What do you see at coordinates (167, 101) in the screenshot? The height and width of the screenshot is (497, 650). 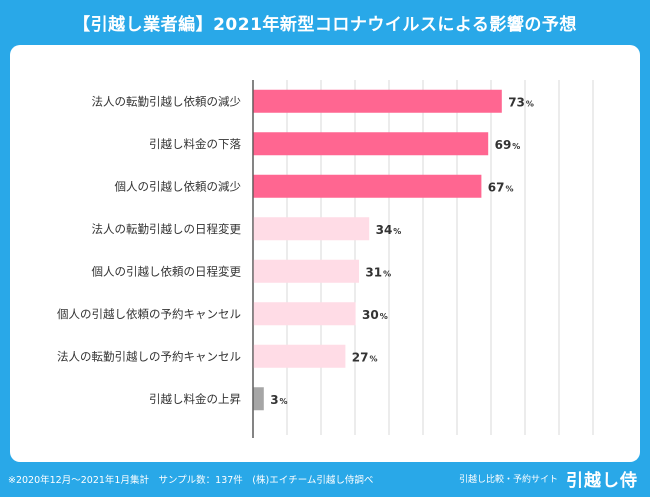 I see `category-label: 法人の転勤引越し依頼の減少` at bounding box center [167, 101].